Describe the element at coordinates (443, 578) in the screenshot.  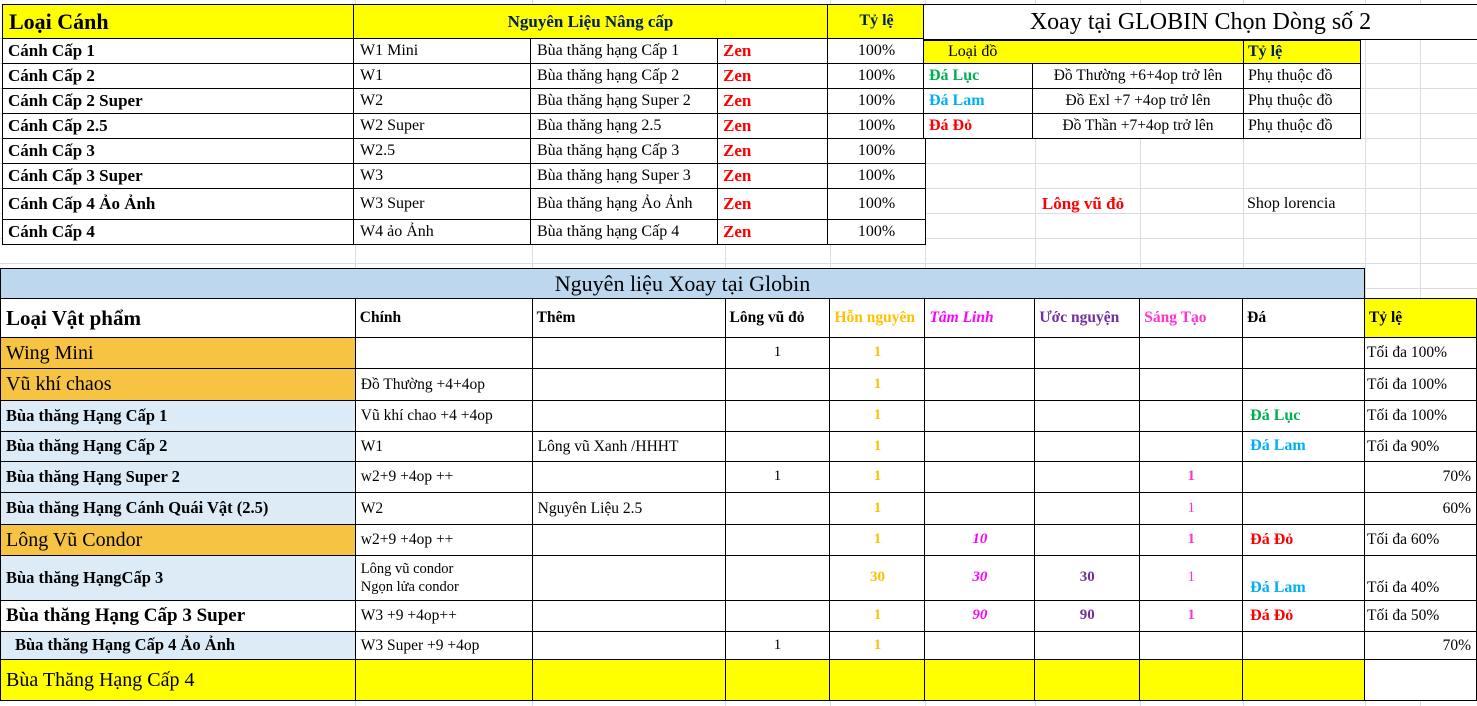
I see `main-material-cell: Lông vũ condor Ngọn lửa condor` at that location.